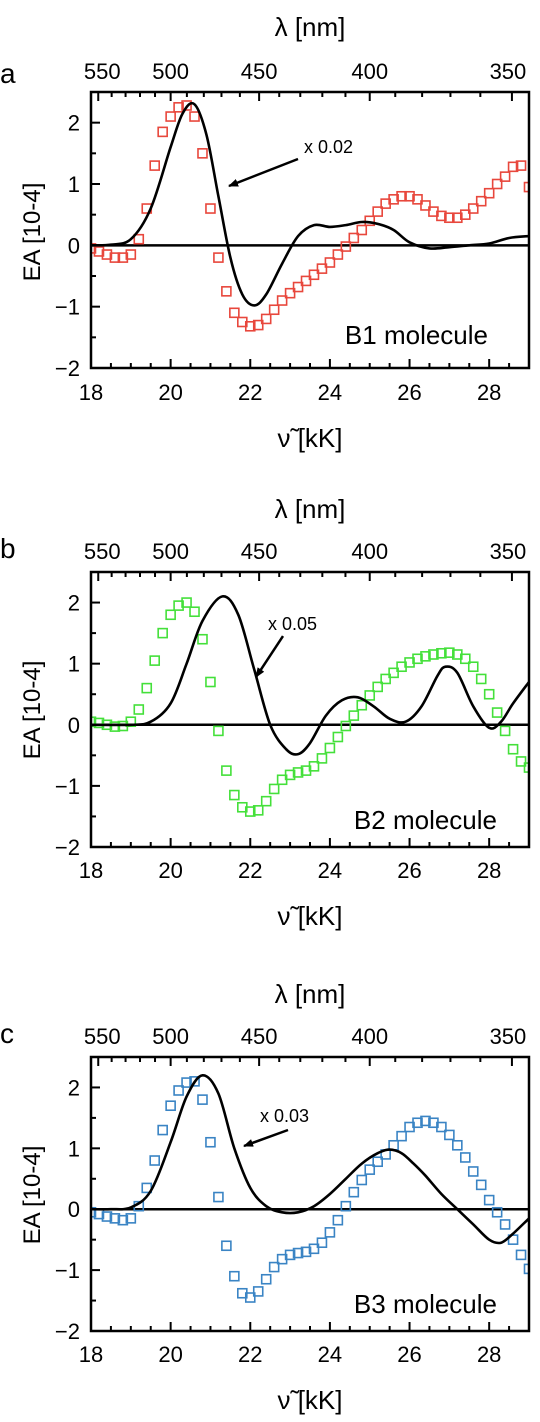 The height and width of the screenshot is (1422, 540). Describe the element at coordinates (170, 551) in the screenshot. I see `top-tick-label: 500` at that location.